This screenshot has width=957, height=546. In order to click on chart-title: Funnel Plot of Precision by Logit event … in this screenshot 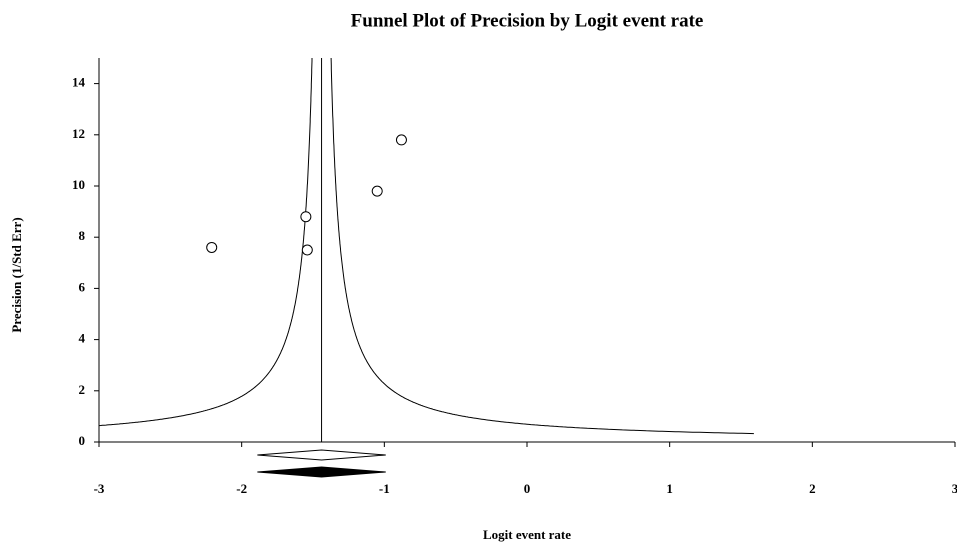, I will do `click(527, 20)`.